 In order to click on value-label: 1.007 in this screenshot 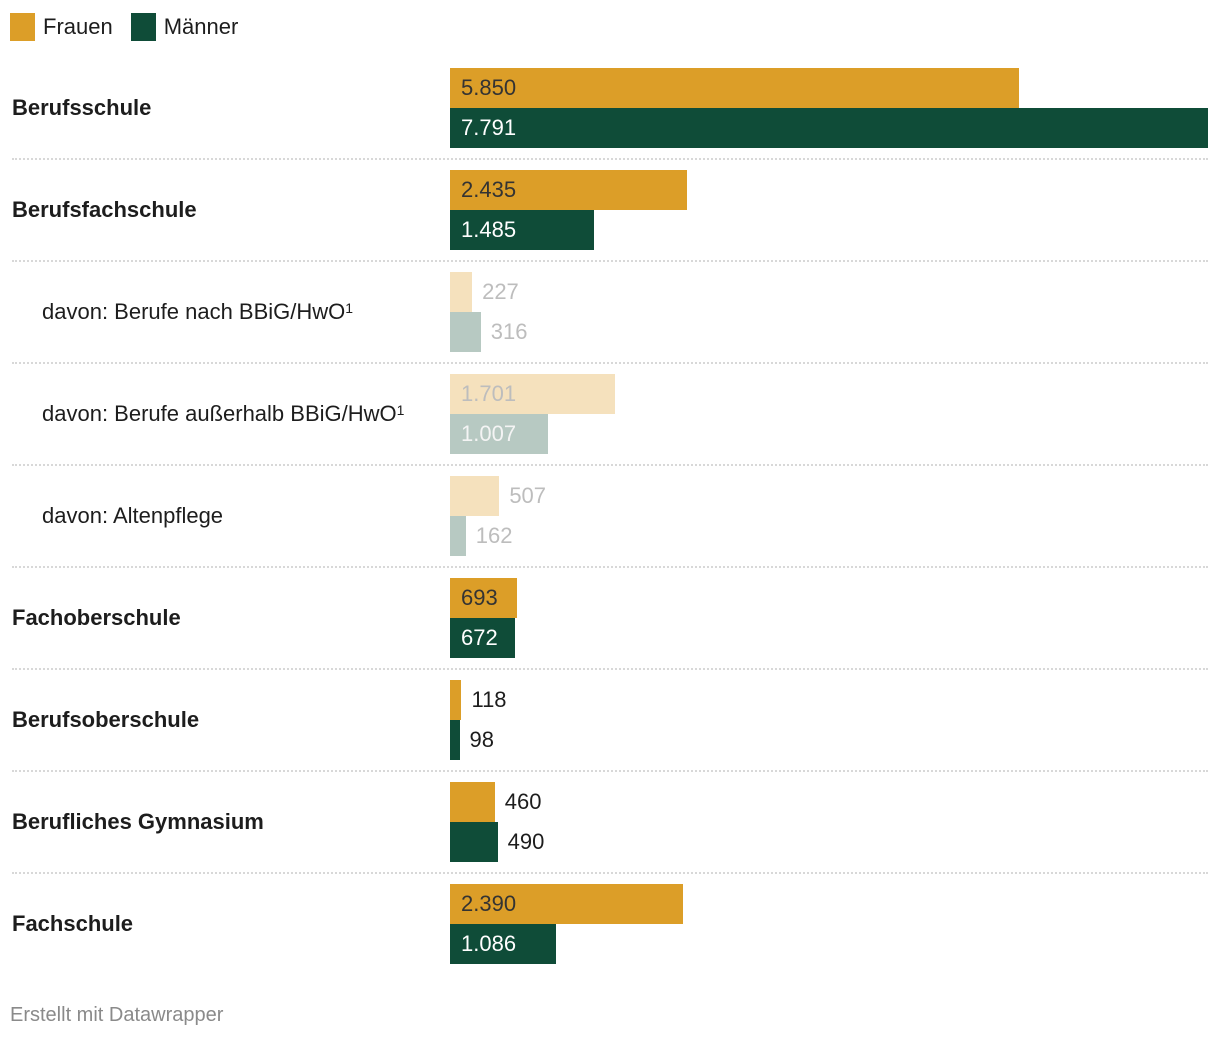, I will do `click(489, 433)`.